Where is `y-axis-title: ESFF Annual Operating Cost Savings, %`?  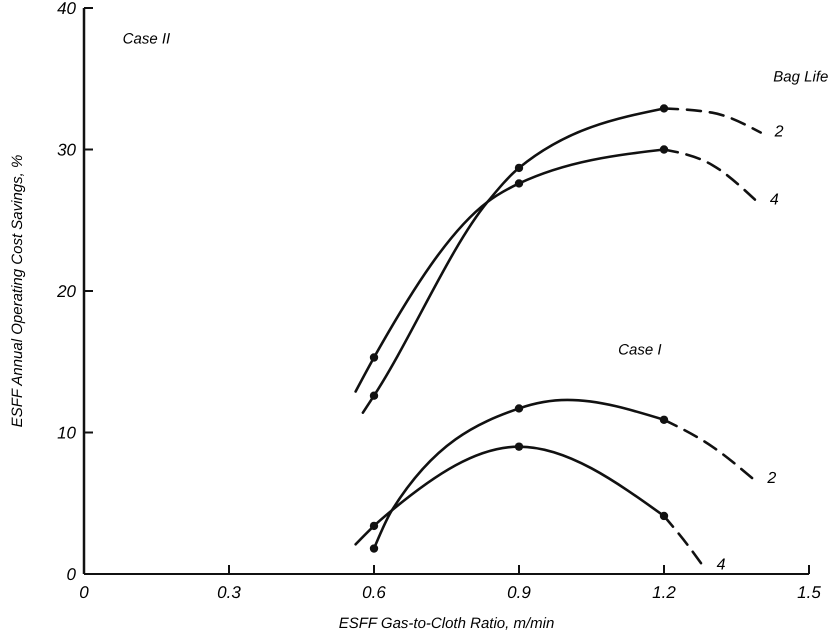
y-axis-title: ESFF Annual Operating Cost Savings, % is located at coordinates (17, 291).